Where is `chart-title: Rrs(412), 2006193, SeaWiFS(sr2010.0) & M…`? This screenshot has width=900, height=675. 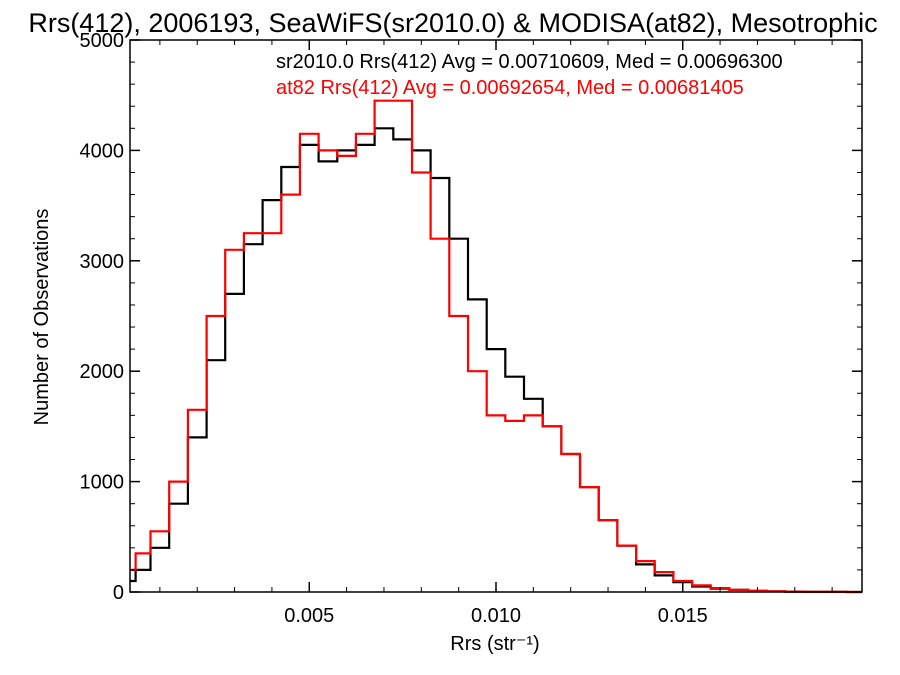
chart-title: Rrs(412), 2006193, SeaWiFS(sr2010.0) & M… is located at coordinates (452, 23).